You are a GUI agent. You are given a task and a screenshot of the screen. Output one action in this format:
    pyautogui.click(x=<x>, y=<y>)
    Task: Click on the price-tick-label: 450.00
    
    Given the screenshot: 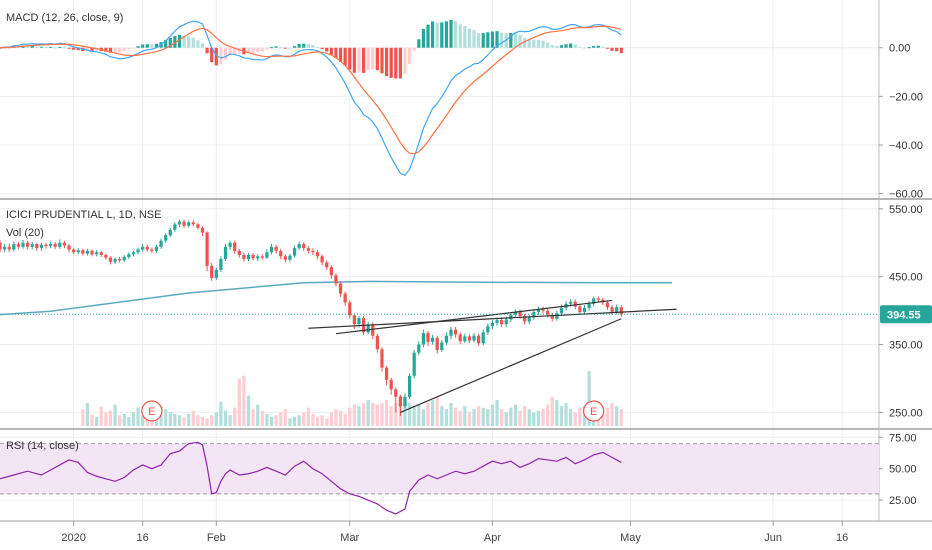 What is the action you would take?
    pyautogui.click(x=906, y=278)
    